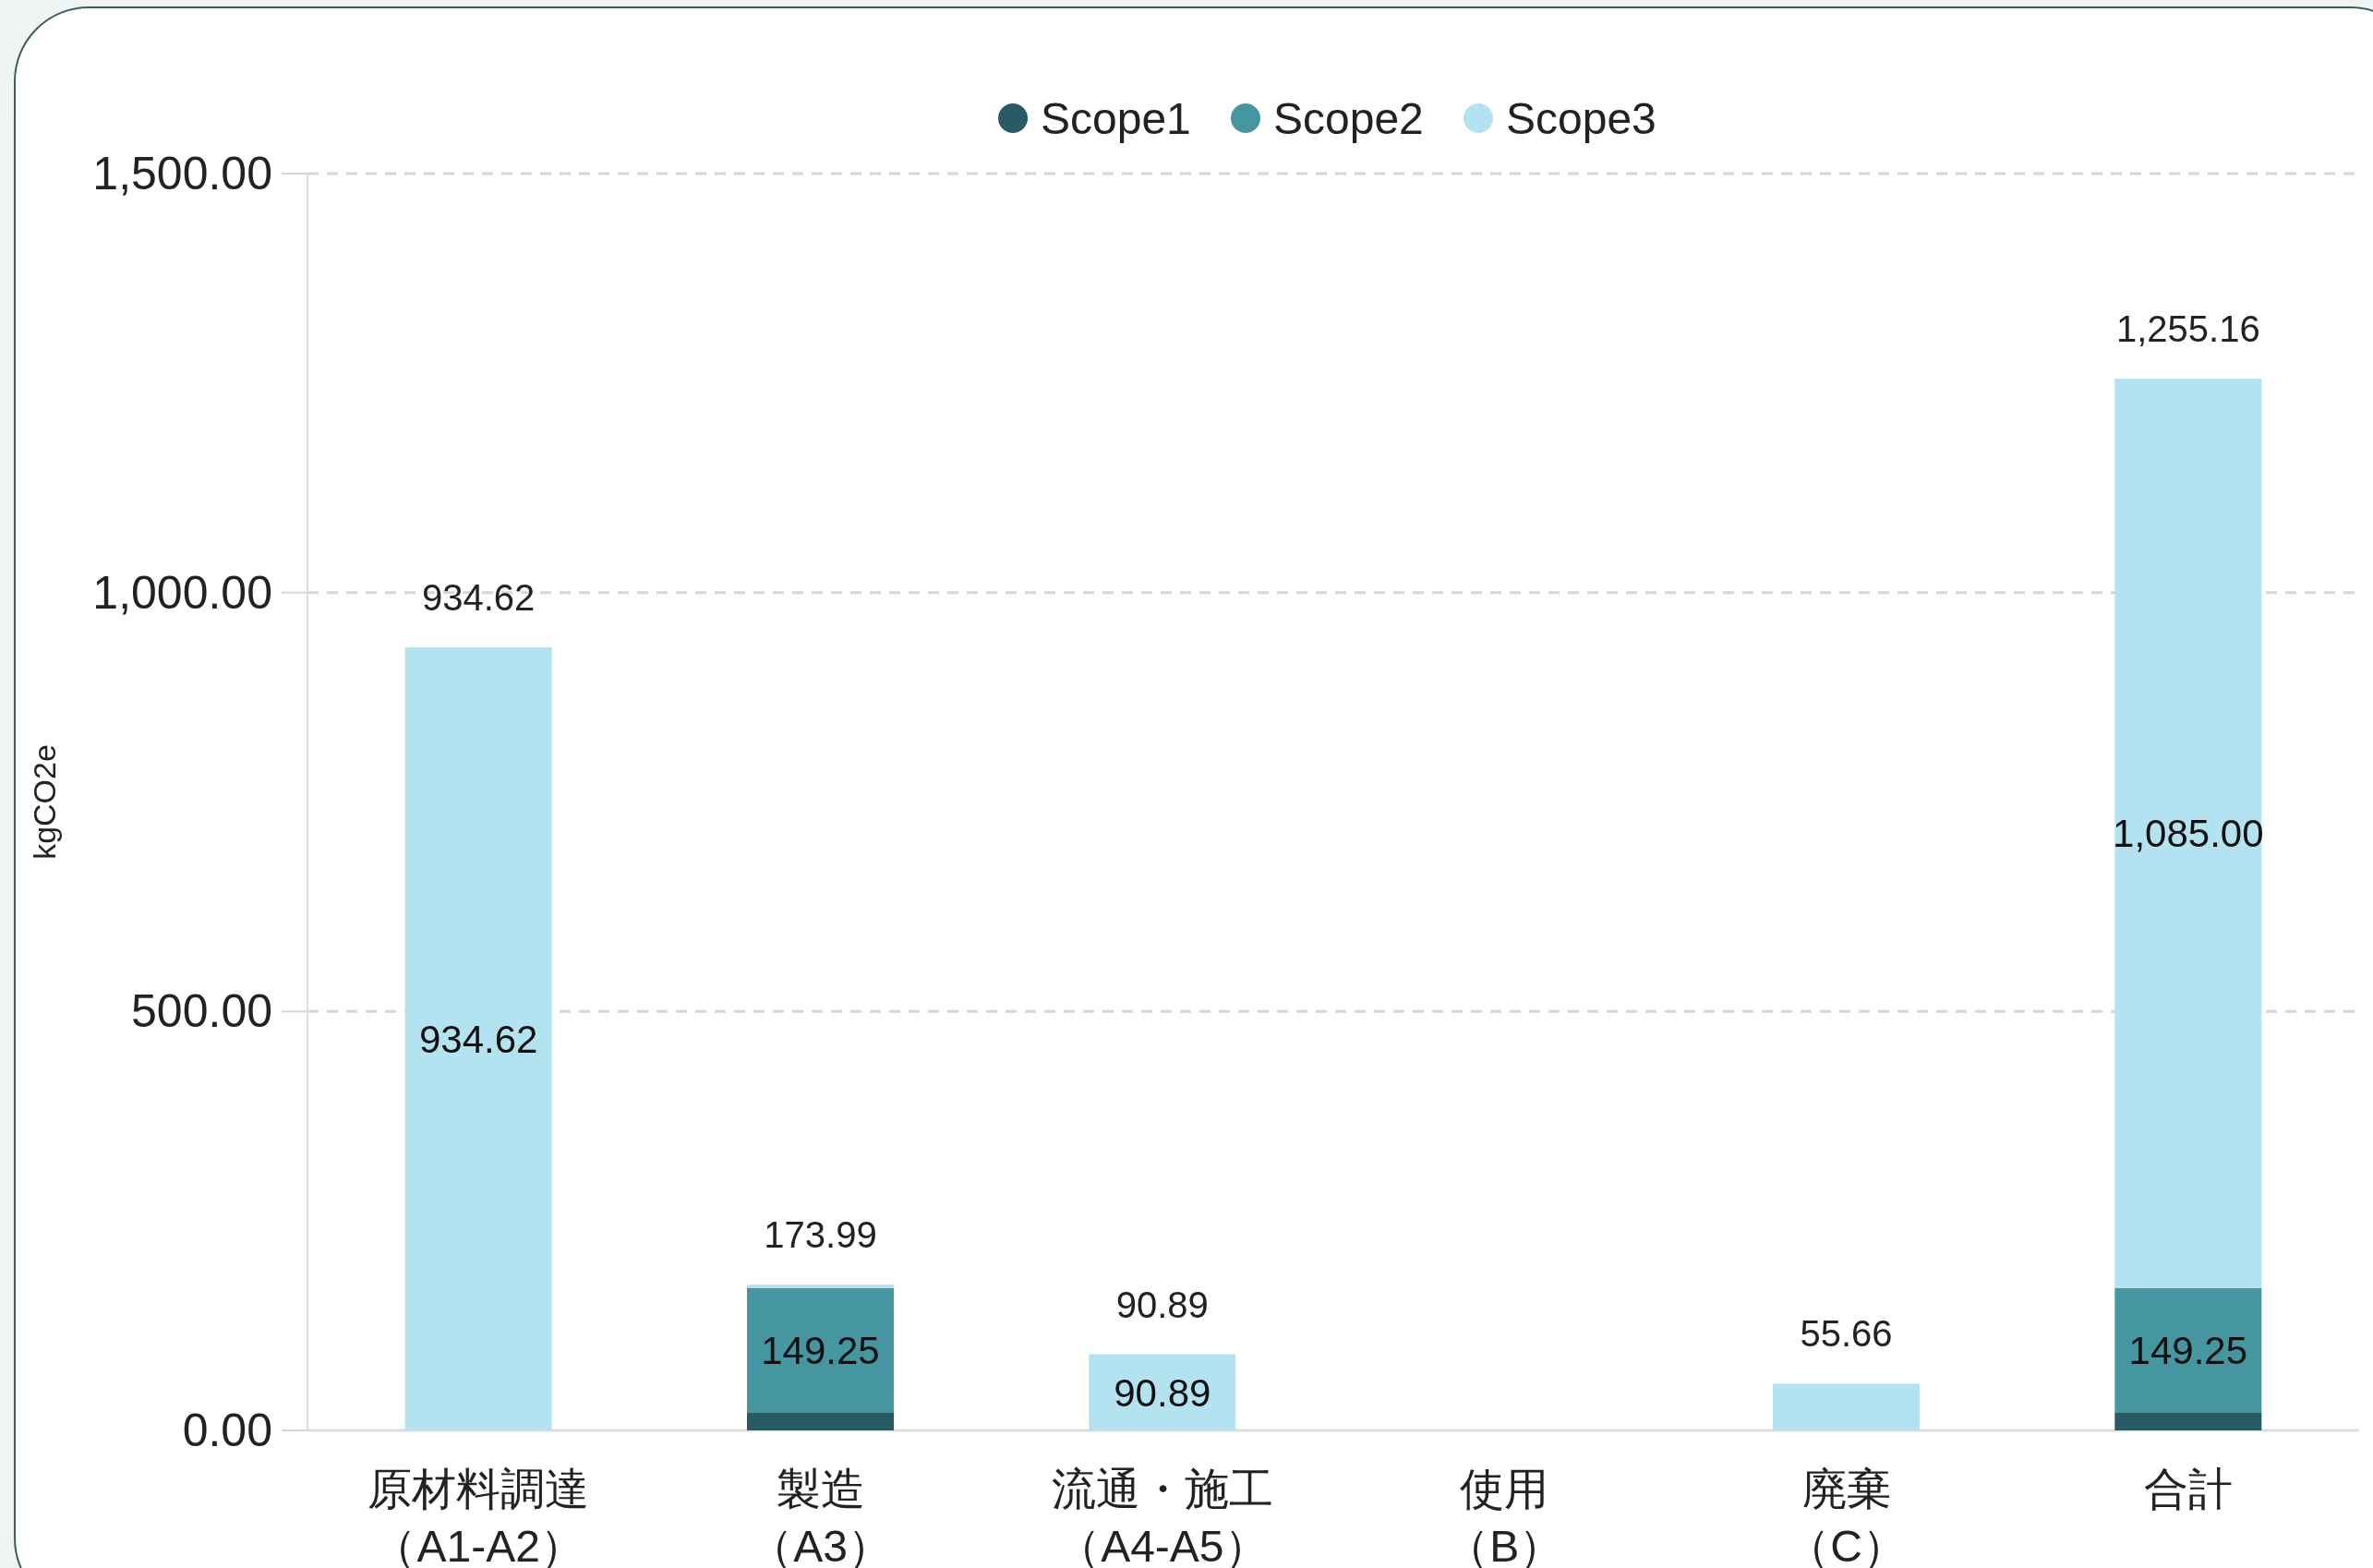 The image size is (2373, 1568). I want to click on y-tick-label: 1,500.00, so click(182, 173).